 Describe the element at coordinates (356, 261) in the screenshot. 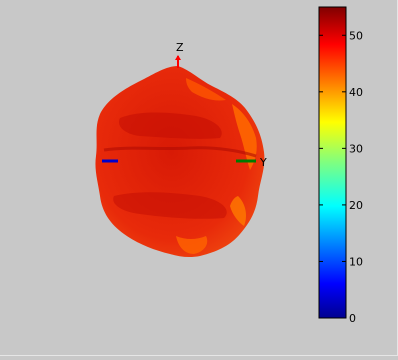

I see `colorbar-tick-label: 10` at that location.